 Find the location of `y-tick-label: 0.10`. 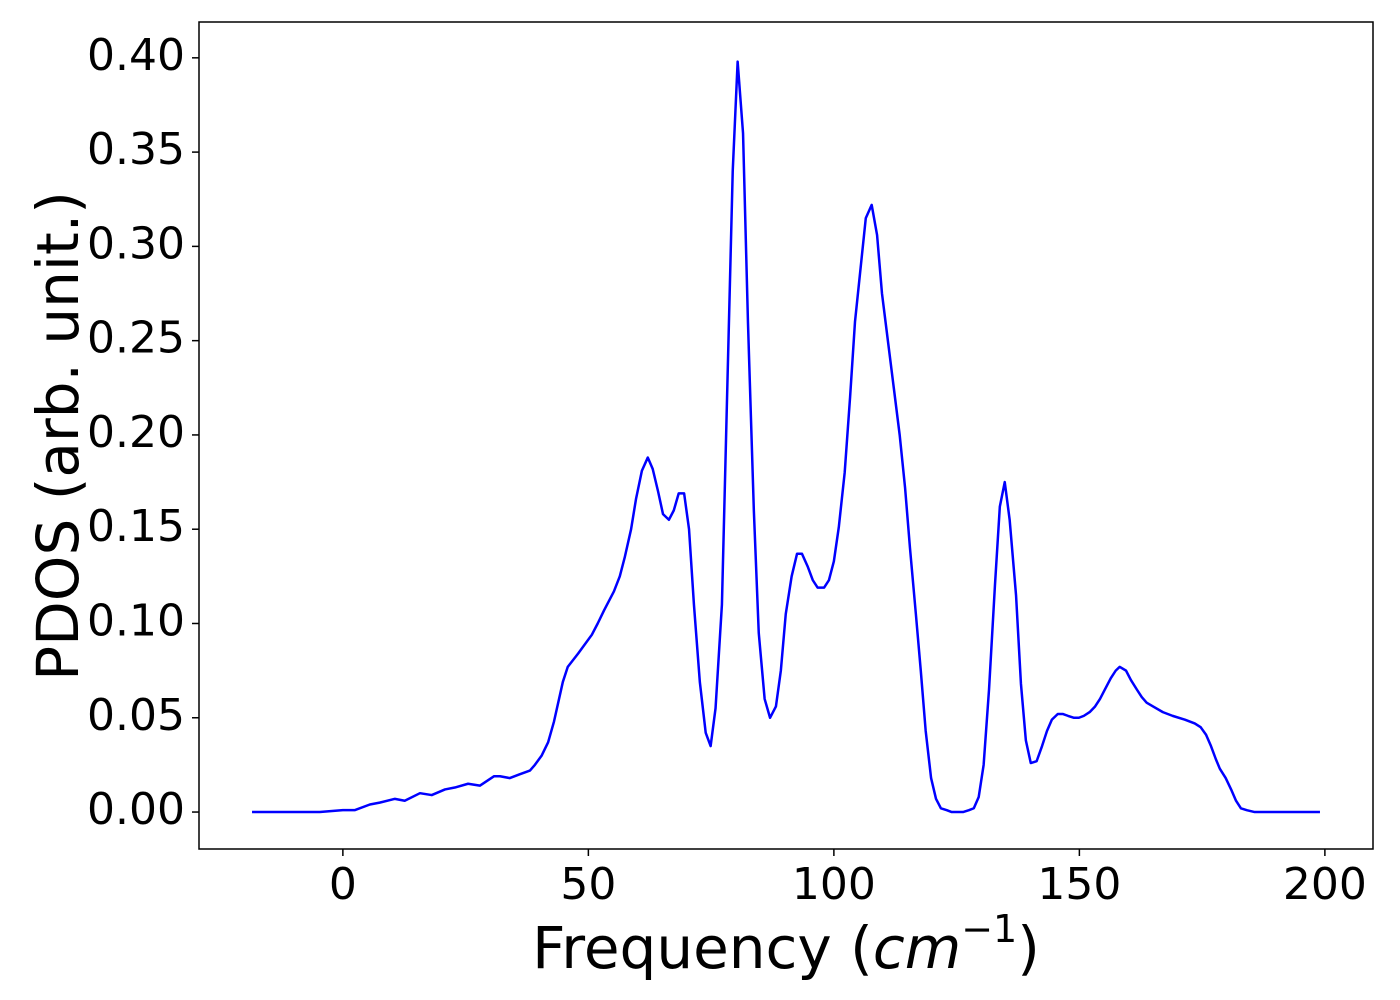

y-tick-label: 0.10 is located at coordinates (136, 620).